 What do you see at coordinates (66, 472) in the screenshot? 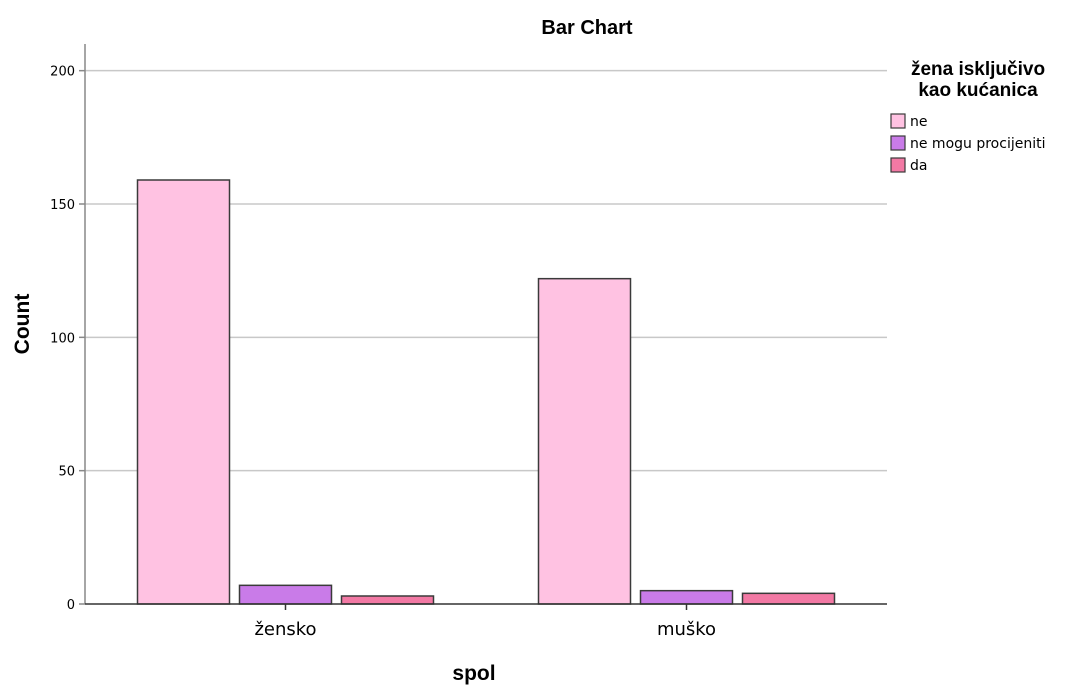
I see `y-tick-label: 50` at bounding box center [66, 472].